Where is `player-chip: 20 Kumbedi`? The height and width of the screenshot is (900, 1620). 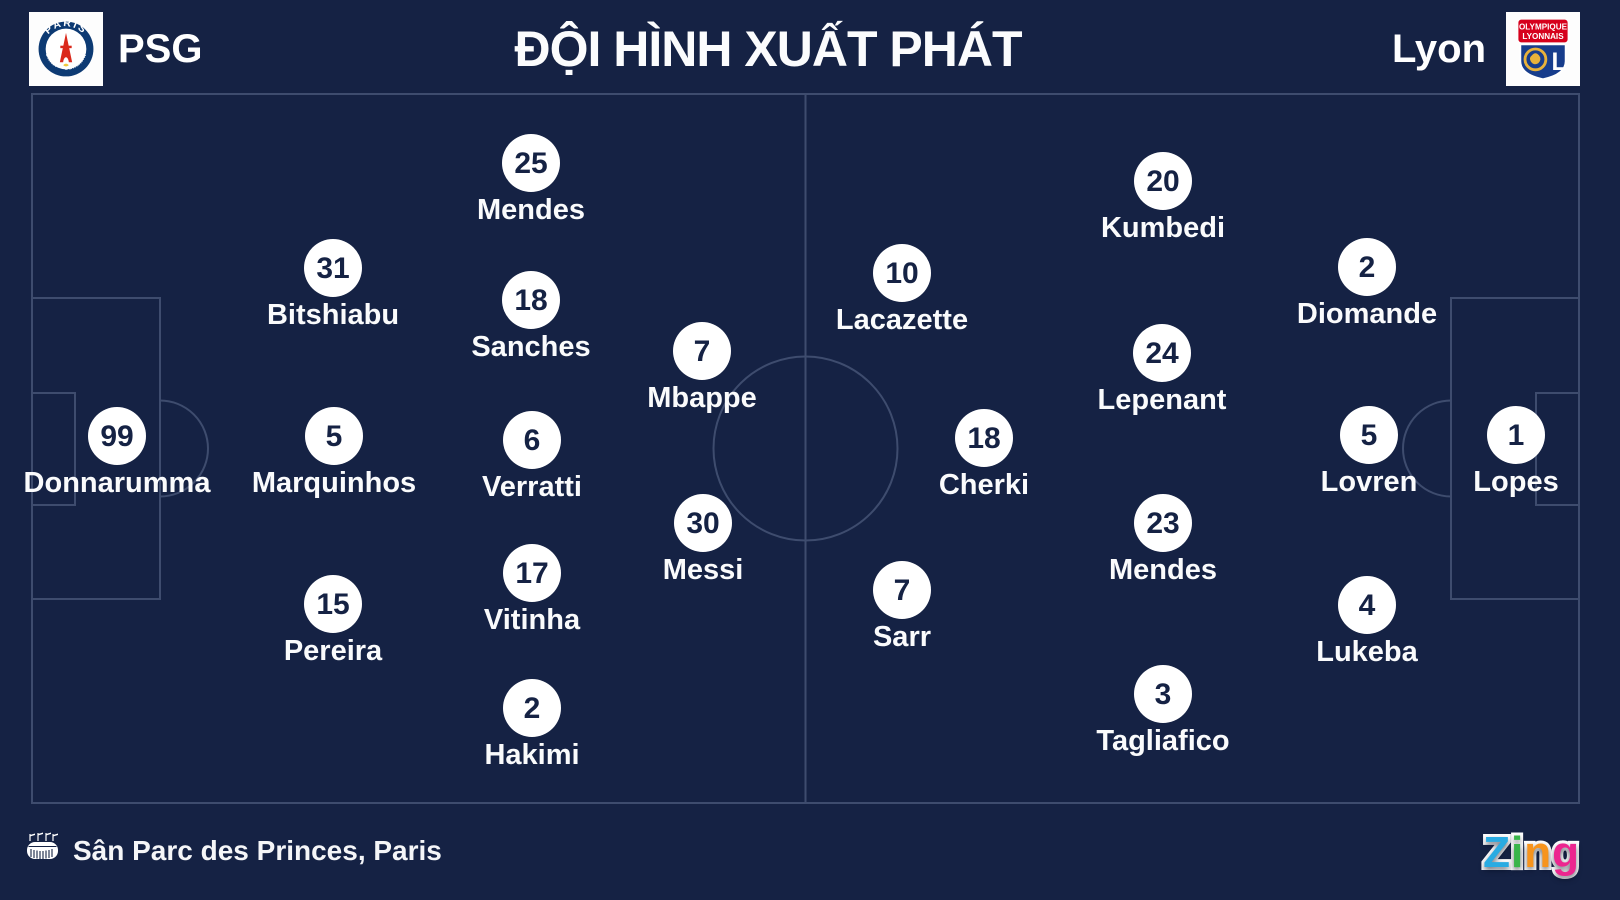
player-chip: 20 Kumbedi is located at coordinates (1163, 198).